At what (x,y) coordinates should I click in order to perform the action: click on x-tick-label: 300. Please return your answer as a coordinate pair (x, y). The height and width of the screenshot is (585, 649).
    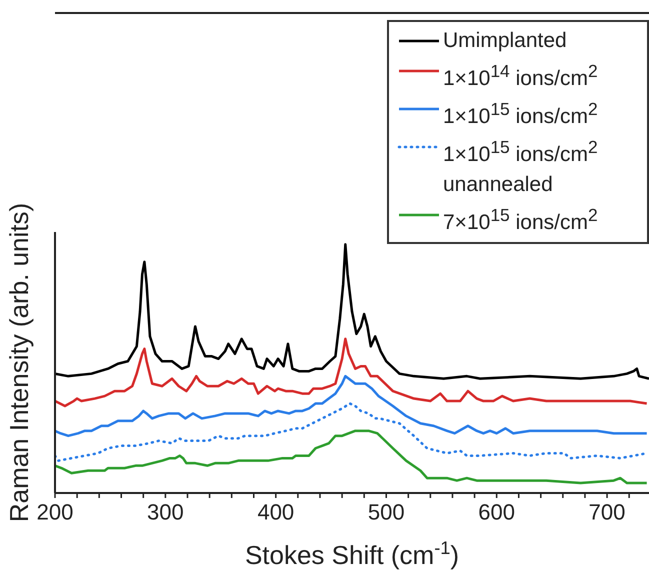
    Looking at the image, I should click on (165, 512).